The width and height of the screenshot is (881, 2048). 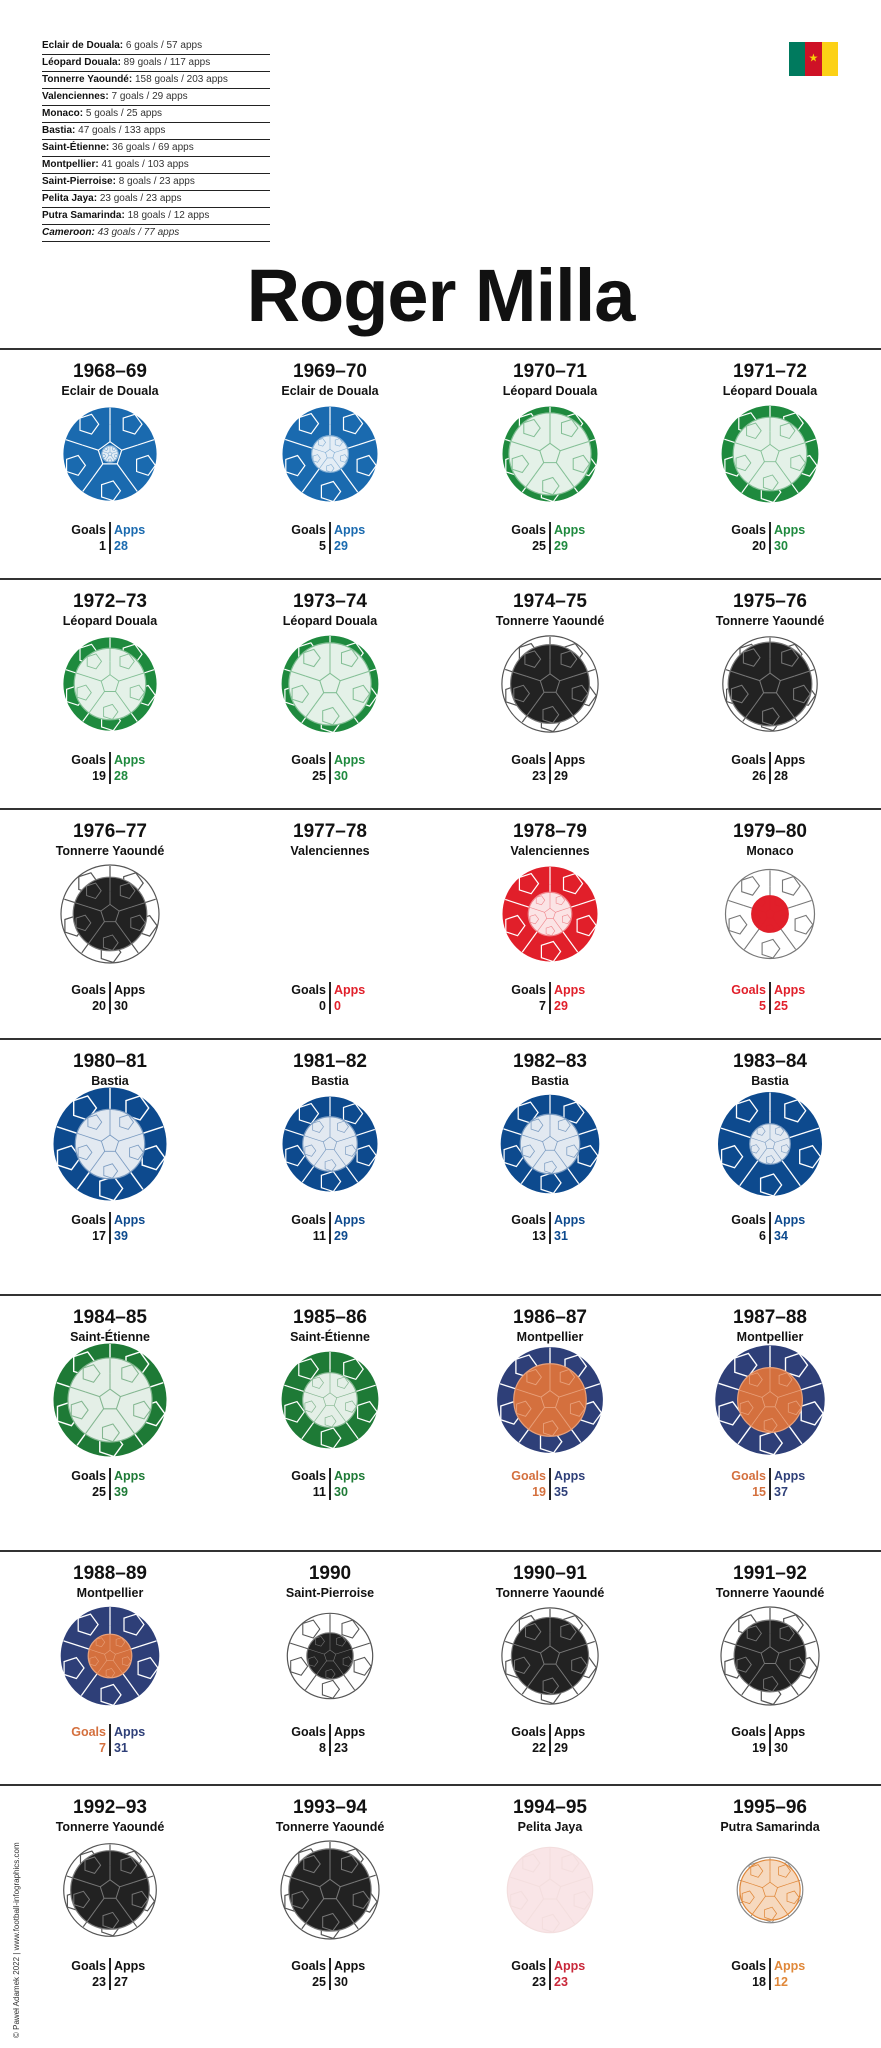 What do you see at coordinates (440, 1039) in the screenshot?
I see `row-divider` at bounding box center [440, 1039].